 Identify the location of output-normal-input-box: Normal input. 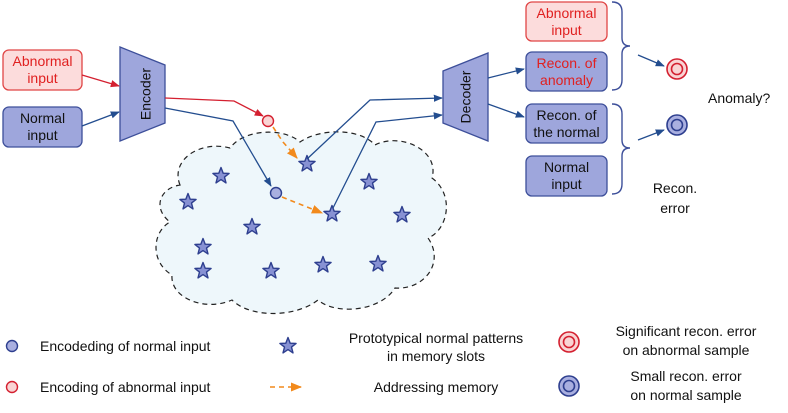
(566, 176).